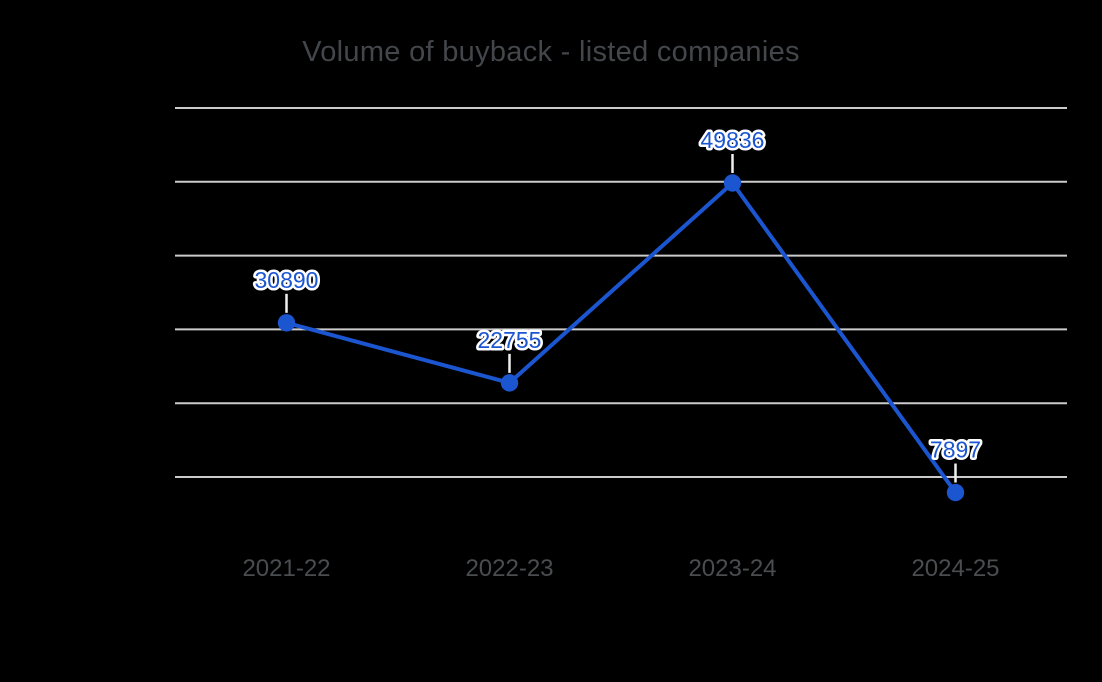 Image resolution: width=1102 pixels, height=682 pixels. Describe the element at coordinates (955, 568) in the screenshot. I see `x-axis-label: 2024-25` at that location.